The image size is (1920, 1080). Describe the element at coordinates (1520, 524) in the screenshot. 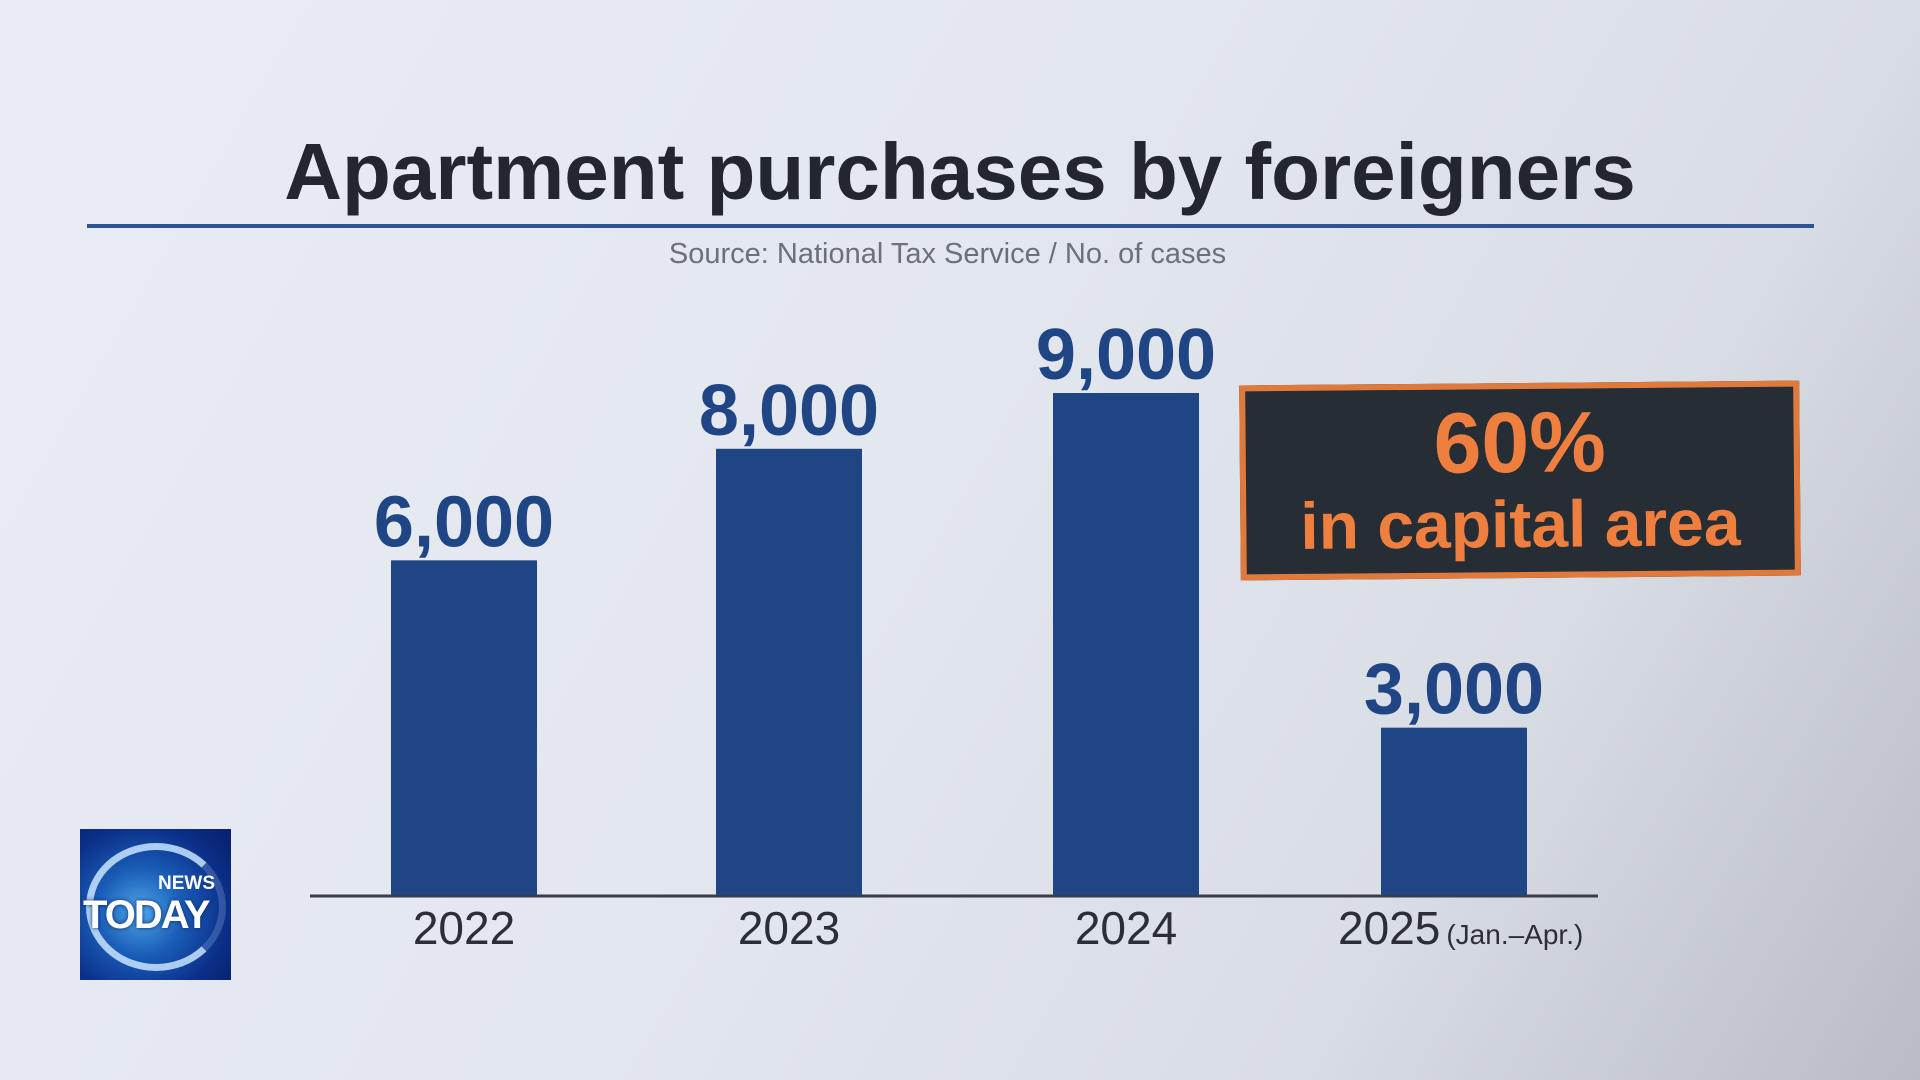

I see `callout-text: in capital area` at that location.